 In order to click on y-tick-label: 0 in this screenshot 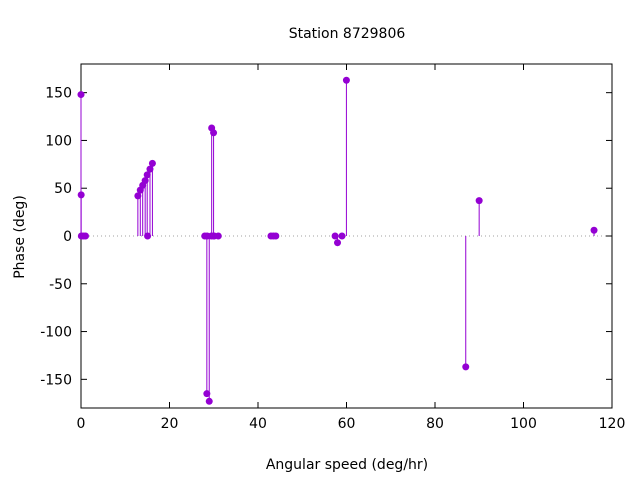, I will do `click(67, 237)`.